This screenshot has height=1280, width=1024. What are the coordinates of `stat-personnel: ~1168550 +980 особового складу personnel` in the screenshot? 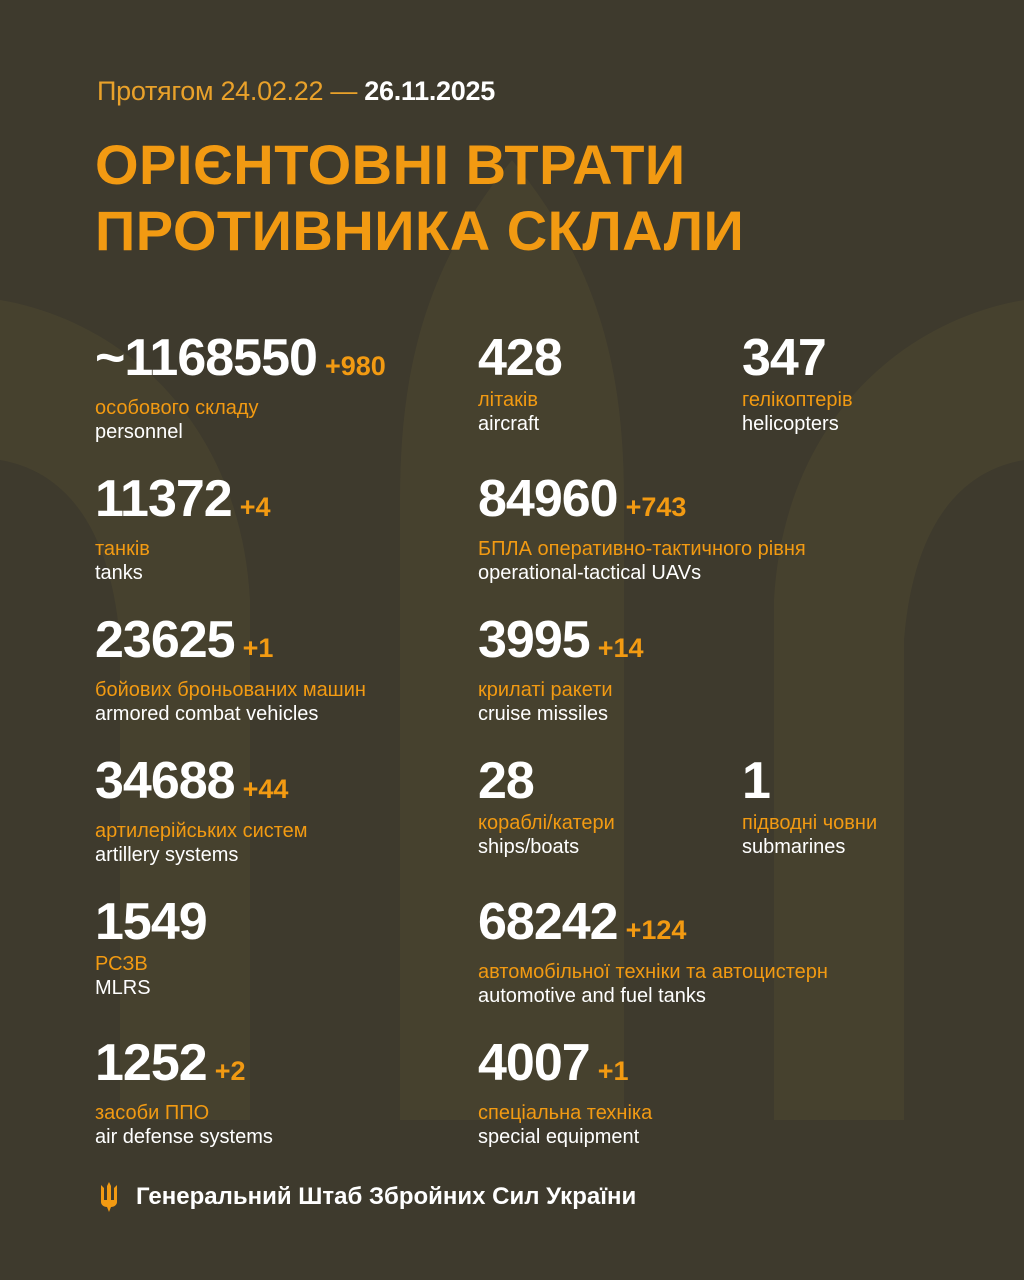 It's located at (240, 387).